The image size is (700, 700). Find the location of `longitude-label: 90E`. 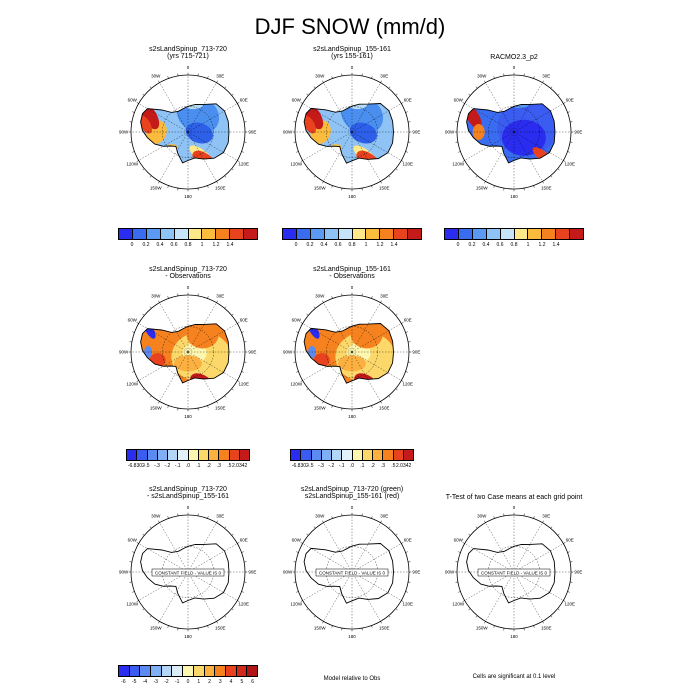

longitude-label: 90E is located at coordinates (416, 132).